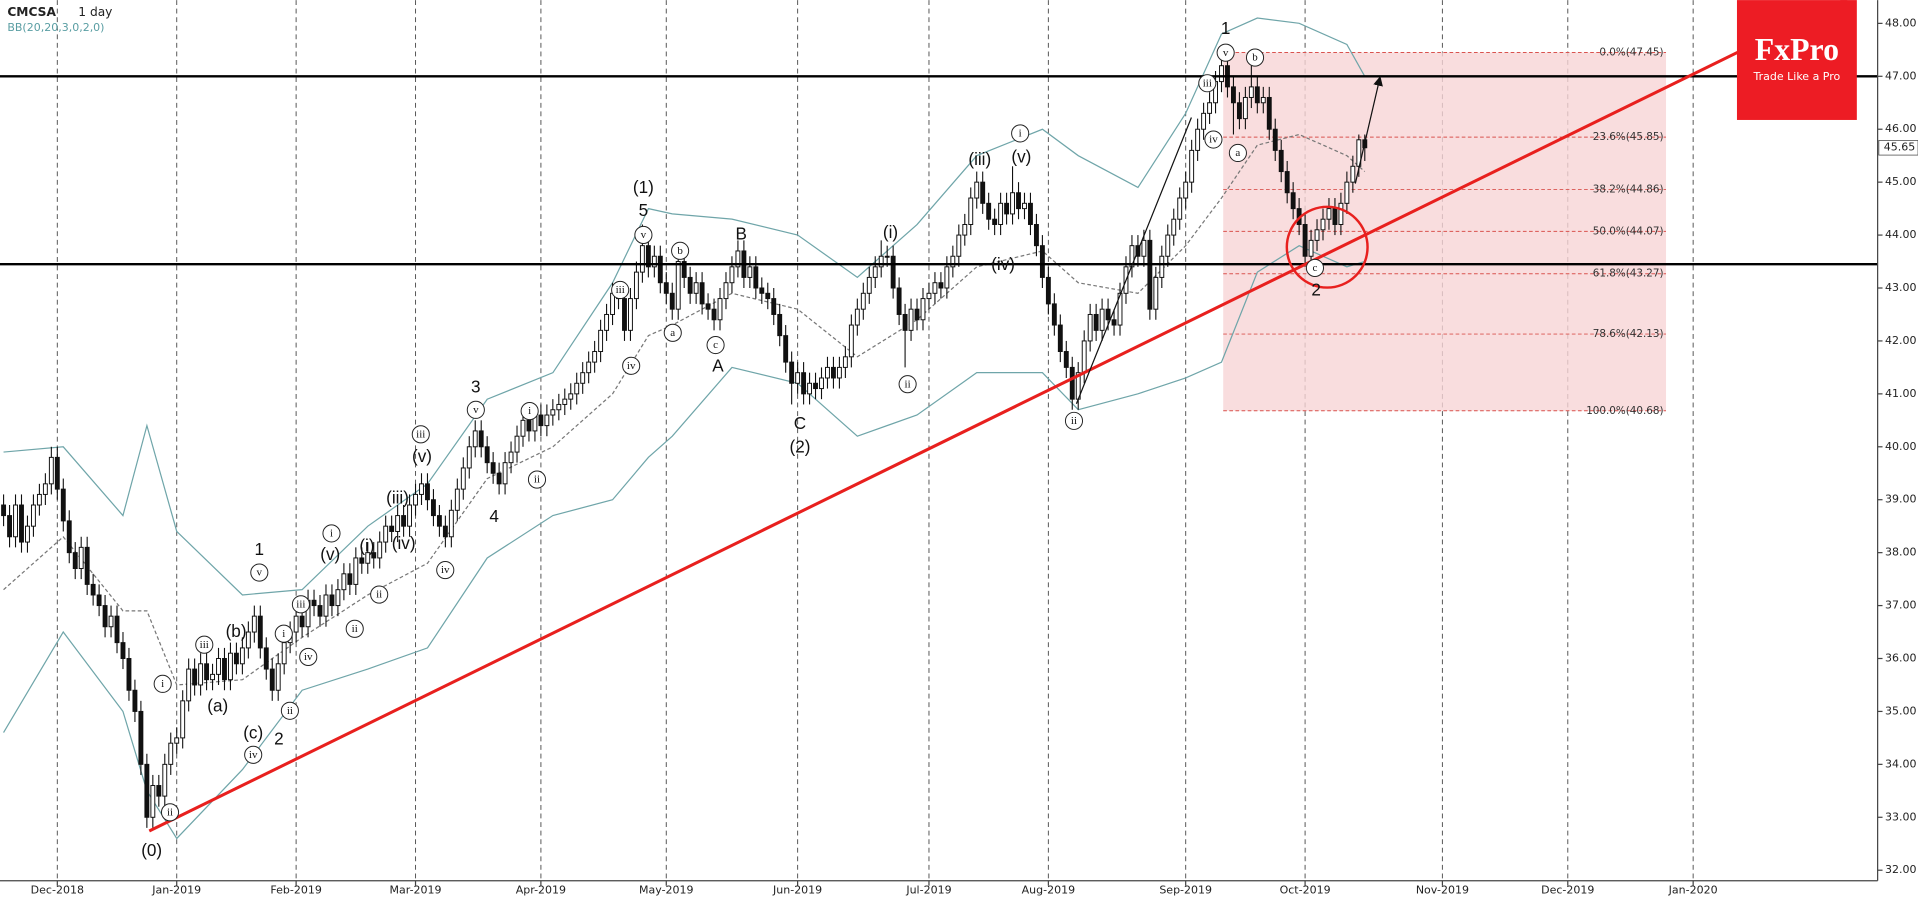  I want to click on wave-label: (2), so click(800, 446).